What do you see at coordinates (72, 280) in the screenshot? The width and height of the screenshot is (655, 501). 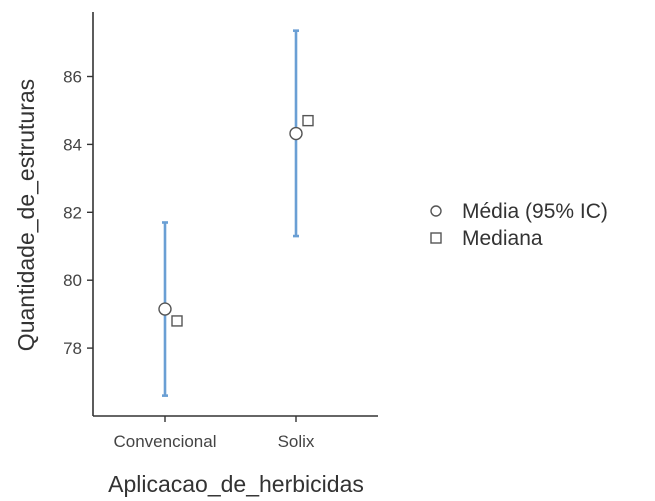 I see `y-tick-label: 80` at bounding box center [72, 280].